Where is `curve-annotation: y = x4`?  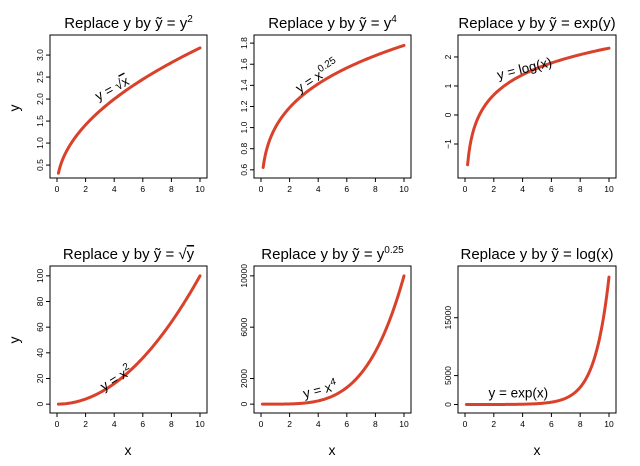
curve-annotation: y = x4 is located at coordinates (320, 388).